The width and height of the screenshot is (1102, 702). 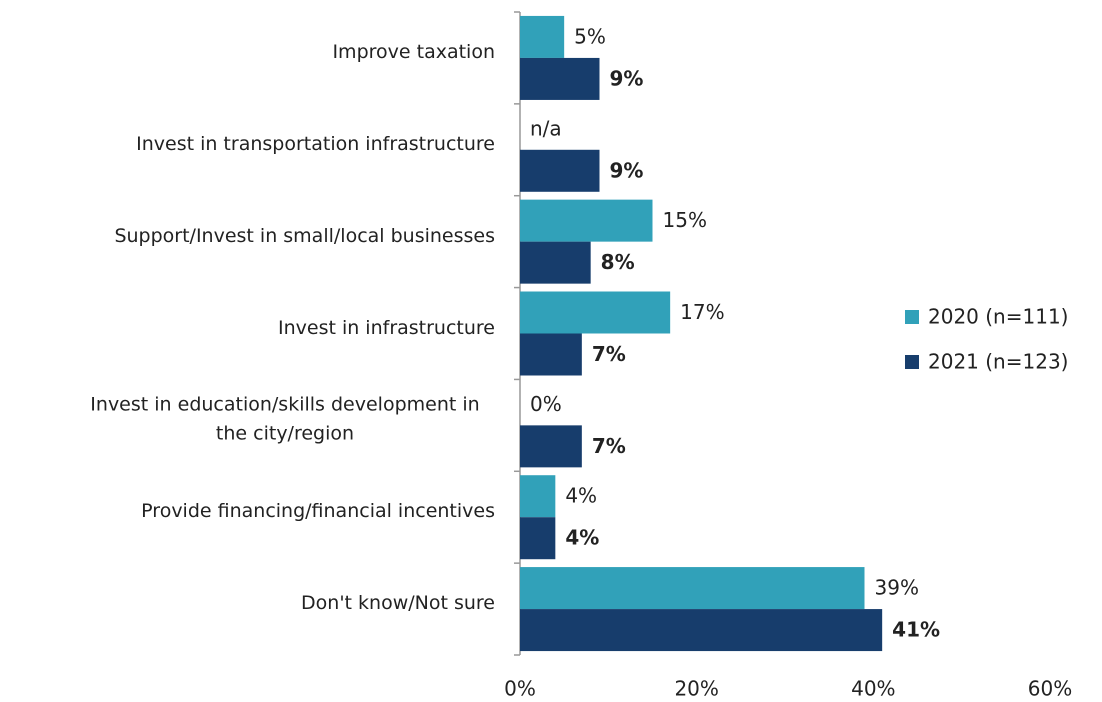 I want to click on category-label: Don't know/Not sure, so click(x=398, y=603).